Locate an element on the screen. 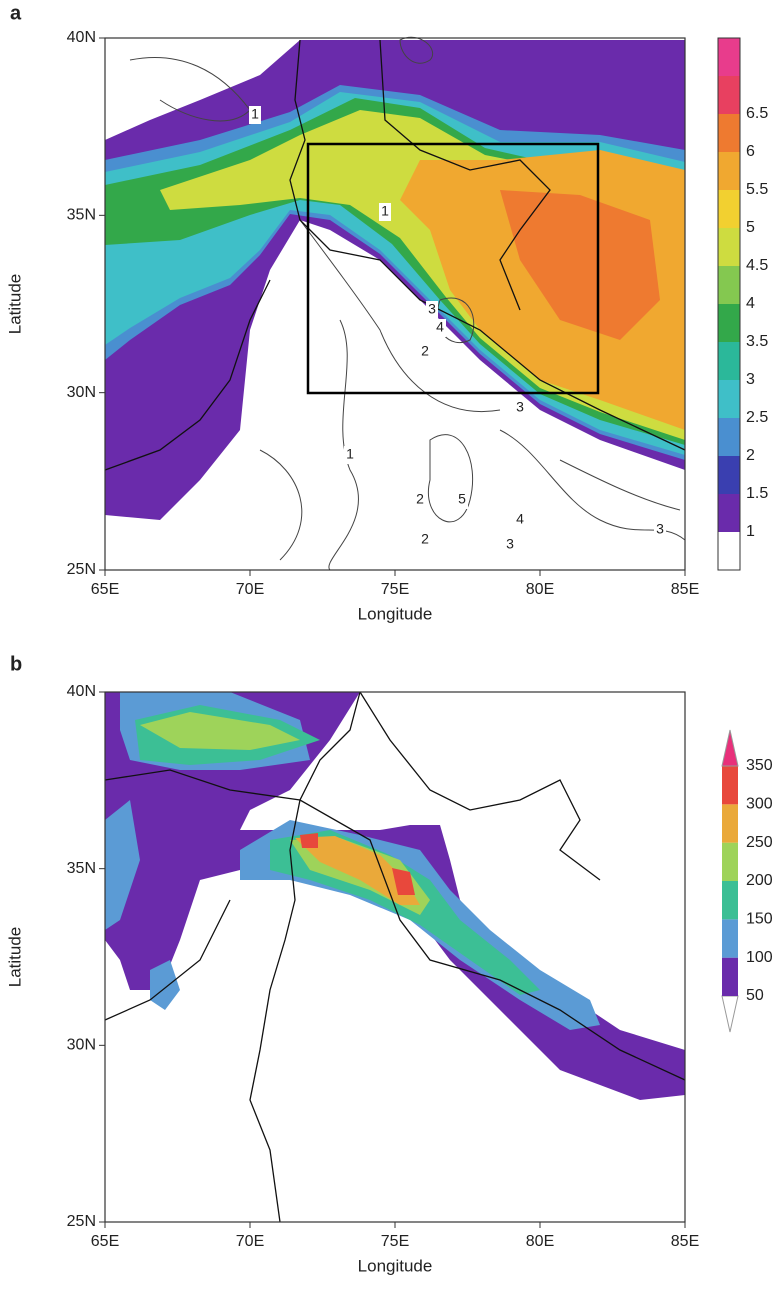  colorbar-label: 1 is located at coordinates (750, 531).